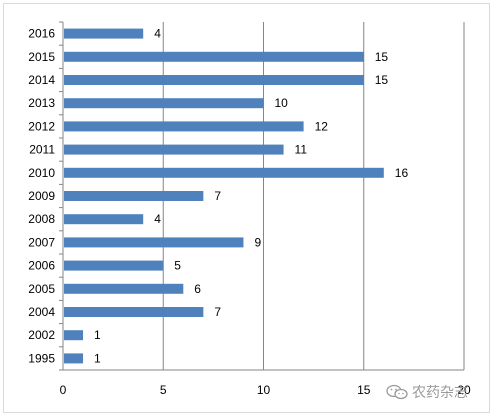 Image resolution: width=495 pixels, height=417 pixels. What do you see at coordinates (264, 390) in the screenshot?
I see `x-tick-label-10: 10` at bounding box center [264, 390].